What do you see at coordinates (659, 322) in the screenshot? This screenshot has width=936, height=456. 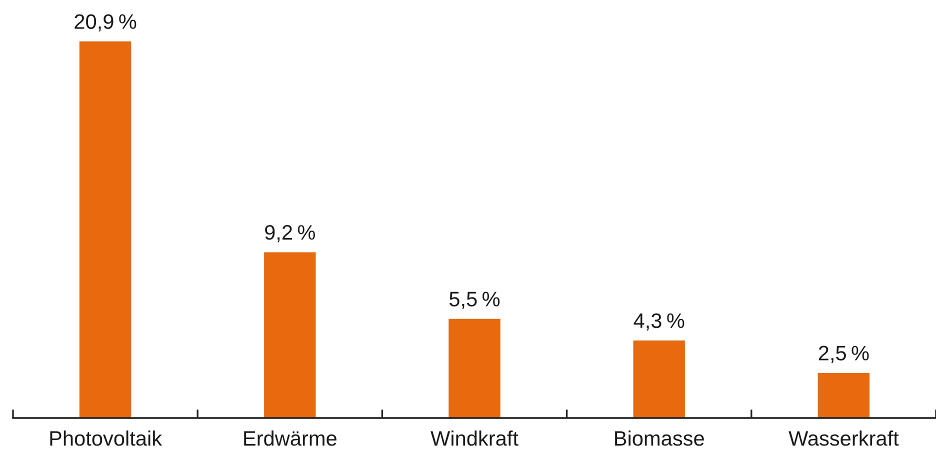 I see `data-label: 4,3 %` at bounding box center [659, 322].